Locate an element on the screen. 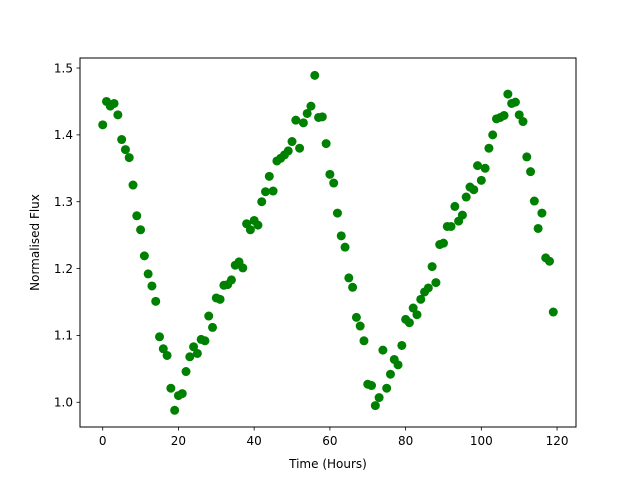 This screenshot has height=480, width=640. x-tick-label: 60 is located at coordinates (329, 441).